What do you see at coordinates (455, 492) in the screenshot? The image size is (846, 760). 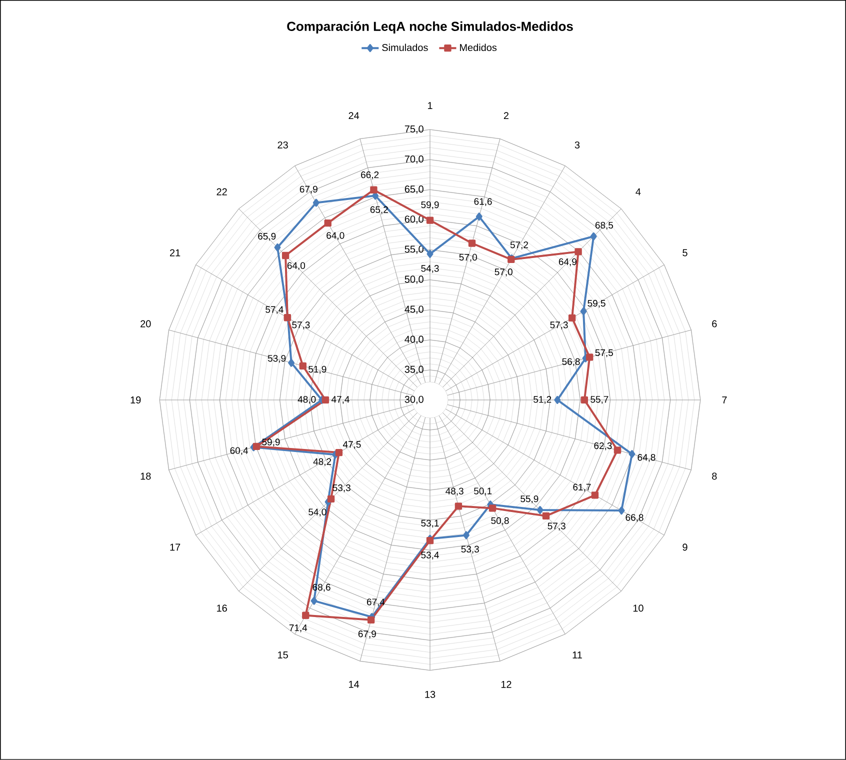 I see `data-label: 48,3` at bounding box center [455, 492].